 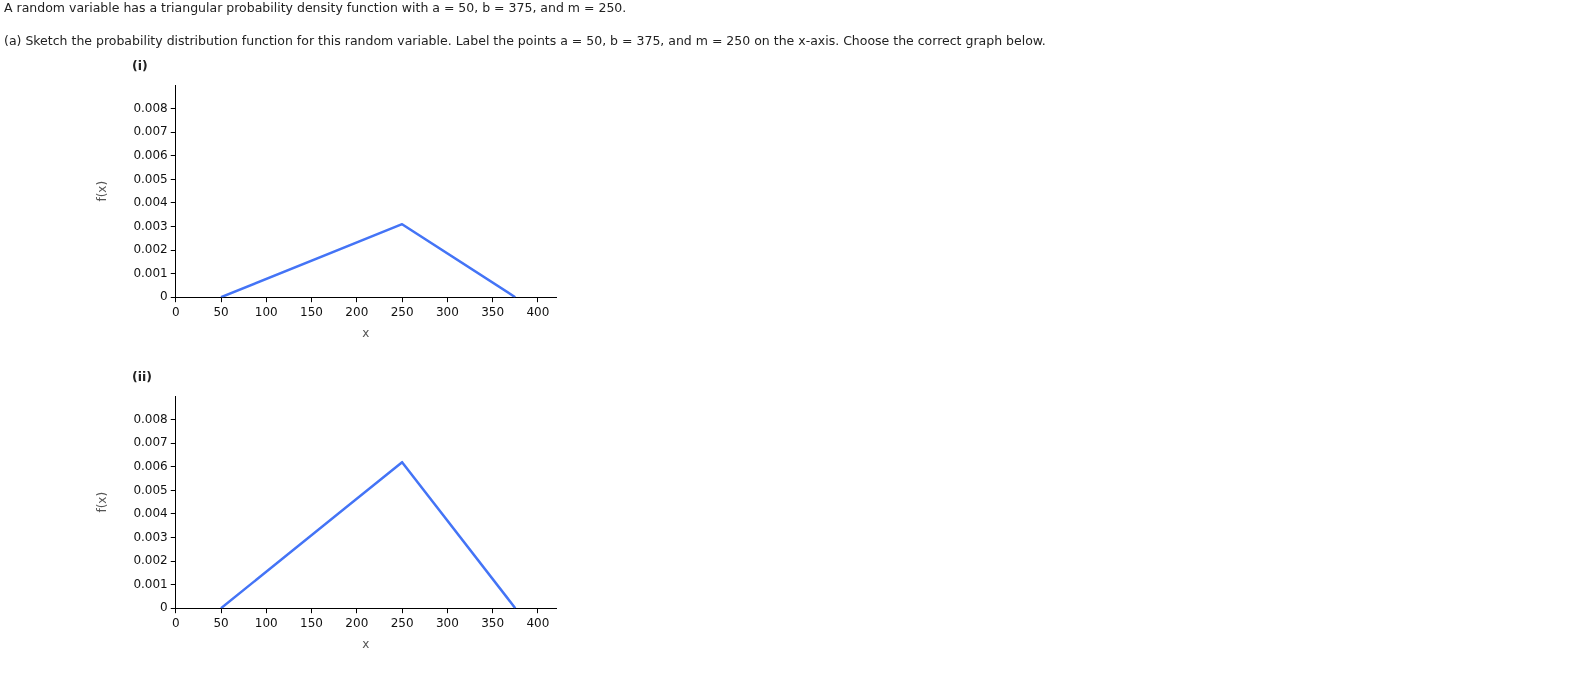 I want to click on text: (a) Sketch the probability distribution function for this random variable. Label the points a = 50, b = 375, and m = 250 on the x-axis. Choose the correct graph below., so click(x=525, y=40).